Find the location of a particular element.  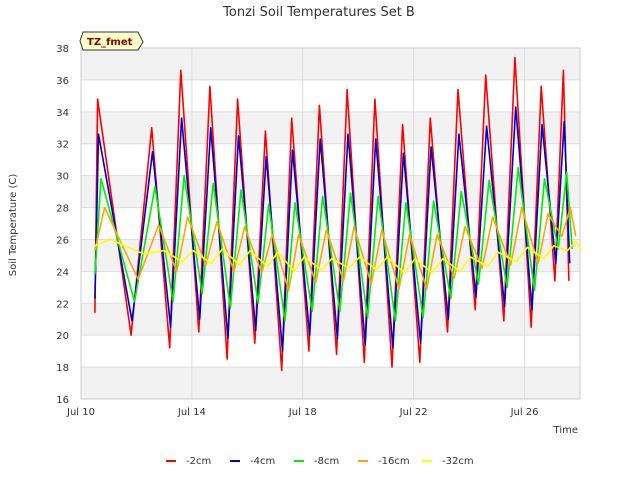

y-tick-label: 26 is located at coordinates (62, 240).